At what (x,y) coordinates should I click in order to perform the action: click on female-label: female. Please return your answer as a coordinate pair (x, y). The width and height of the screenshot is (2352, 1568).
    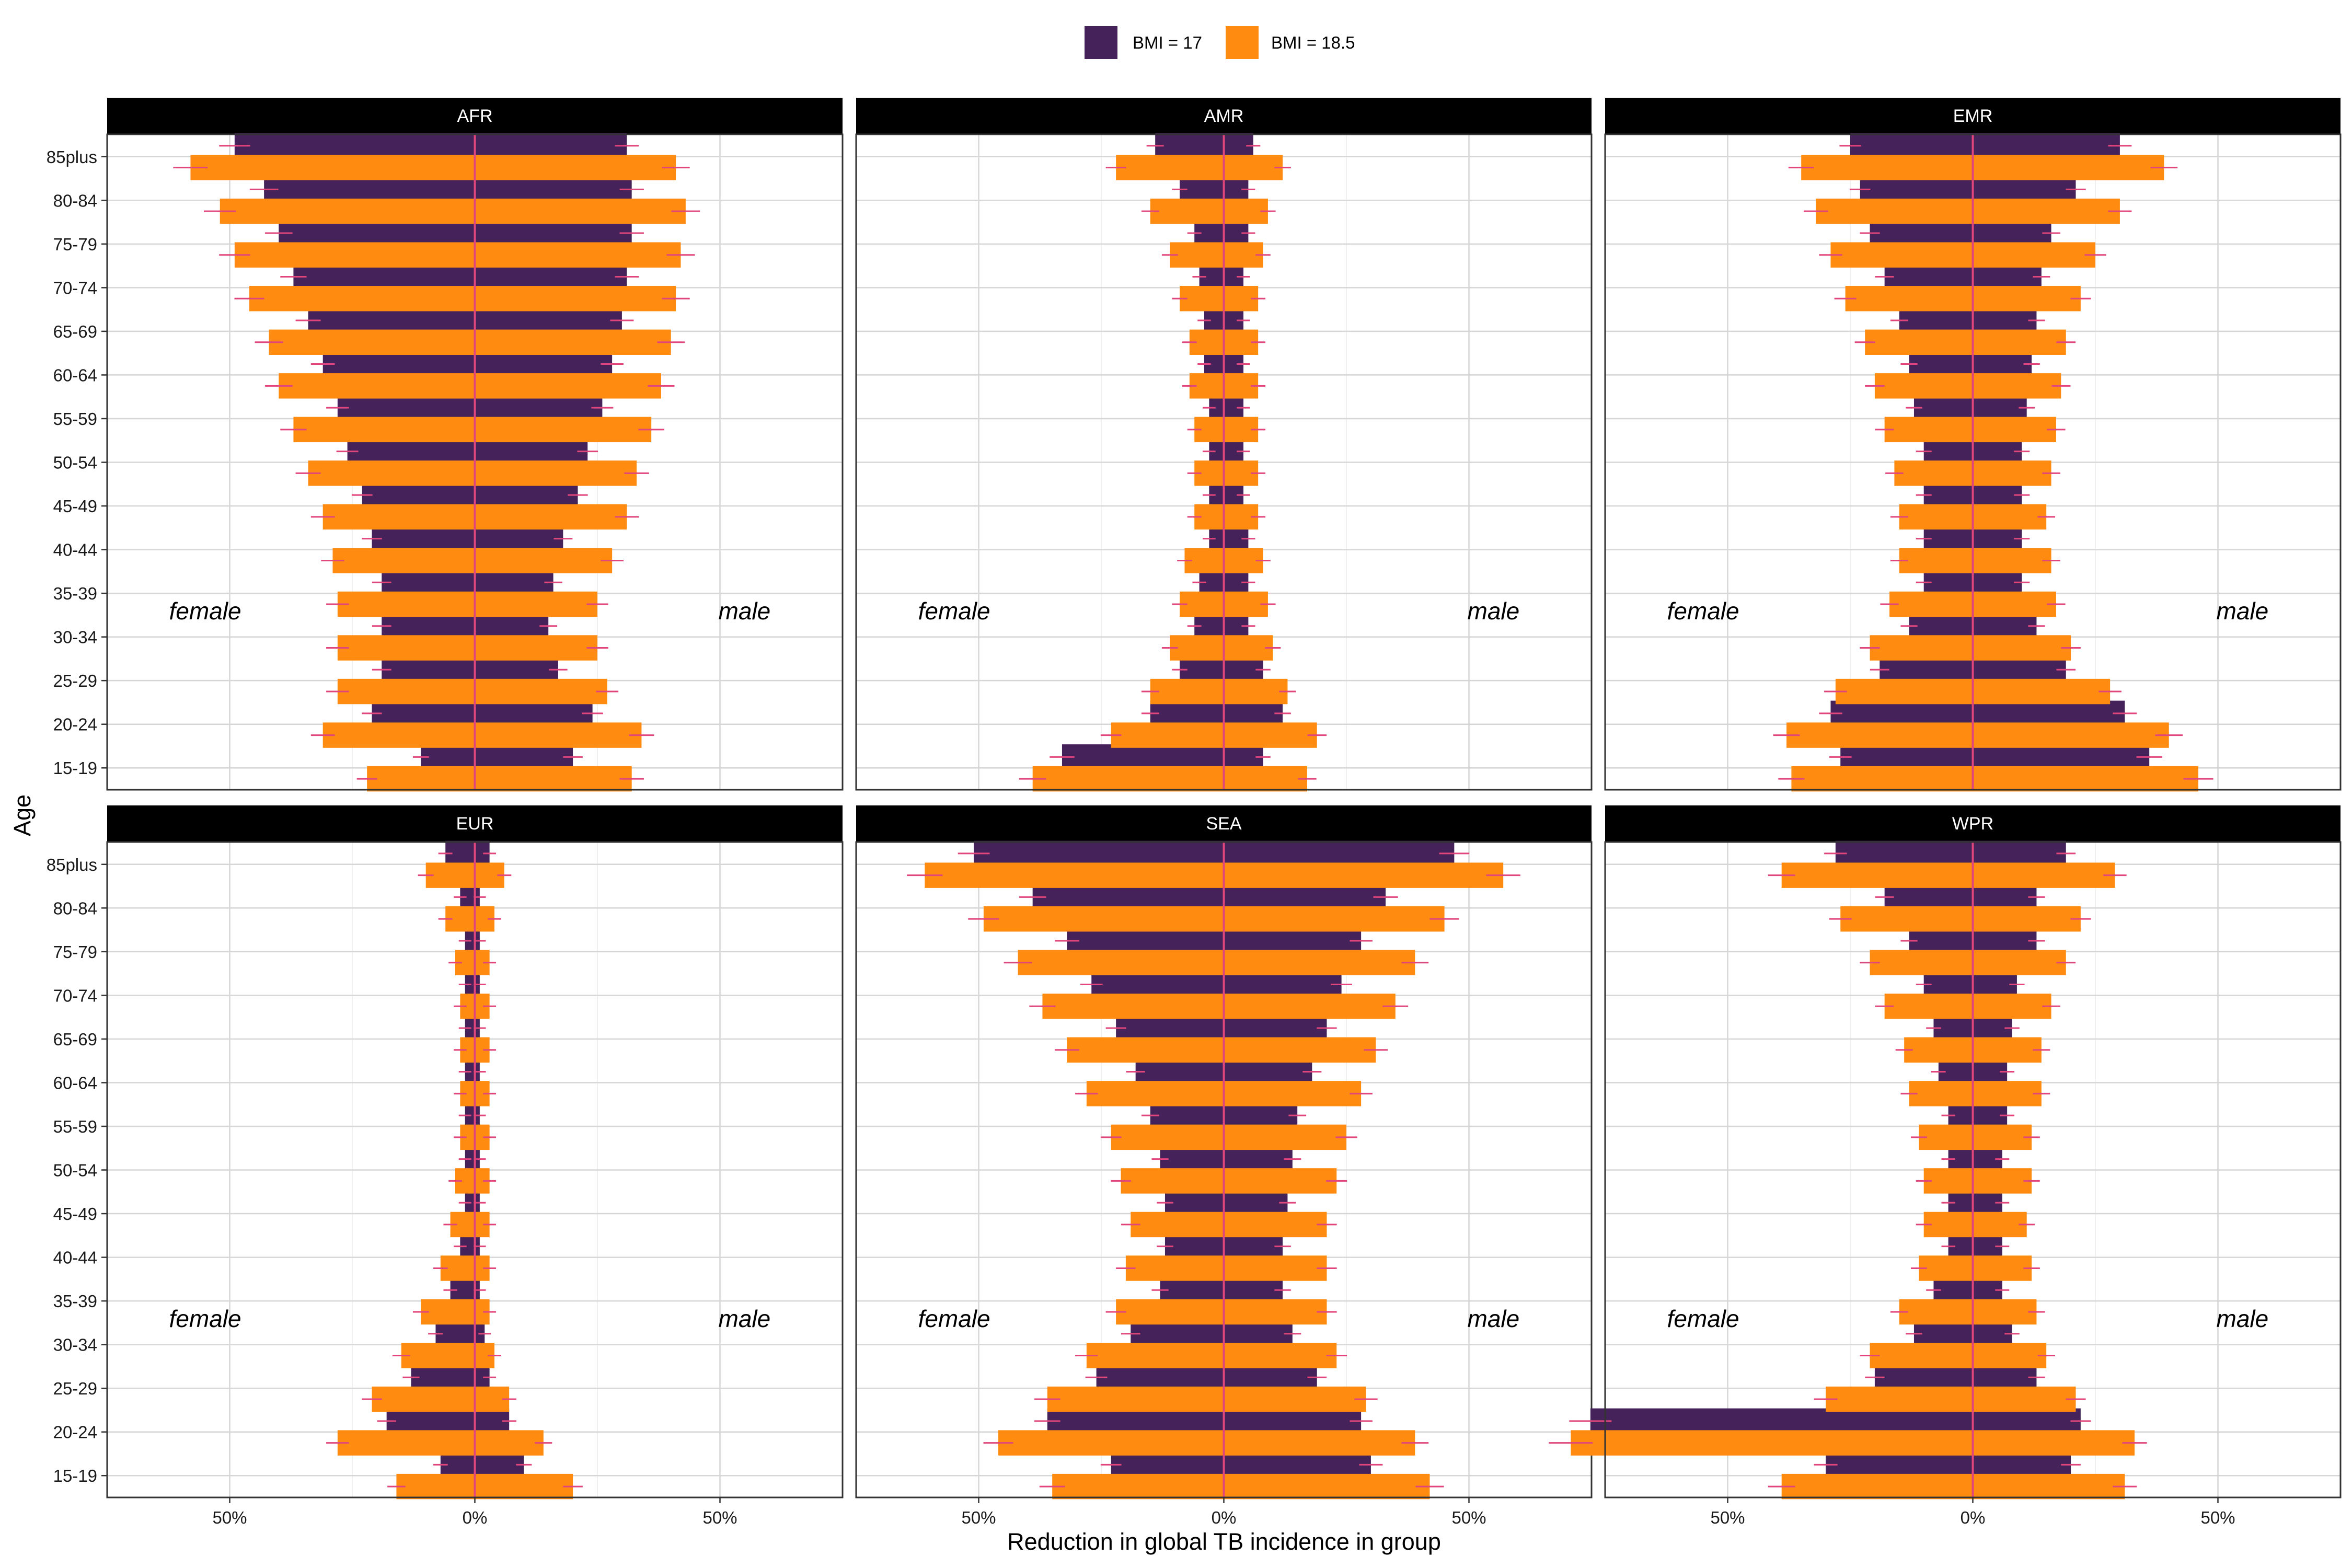
    Looking at the image, I should click on (954, 611).